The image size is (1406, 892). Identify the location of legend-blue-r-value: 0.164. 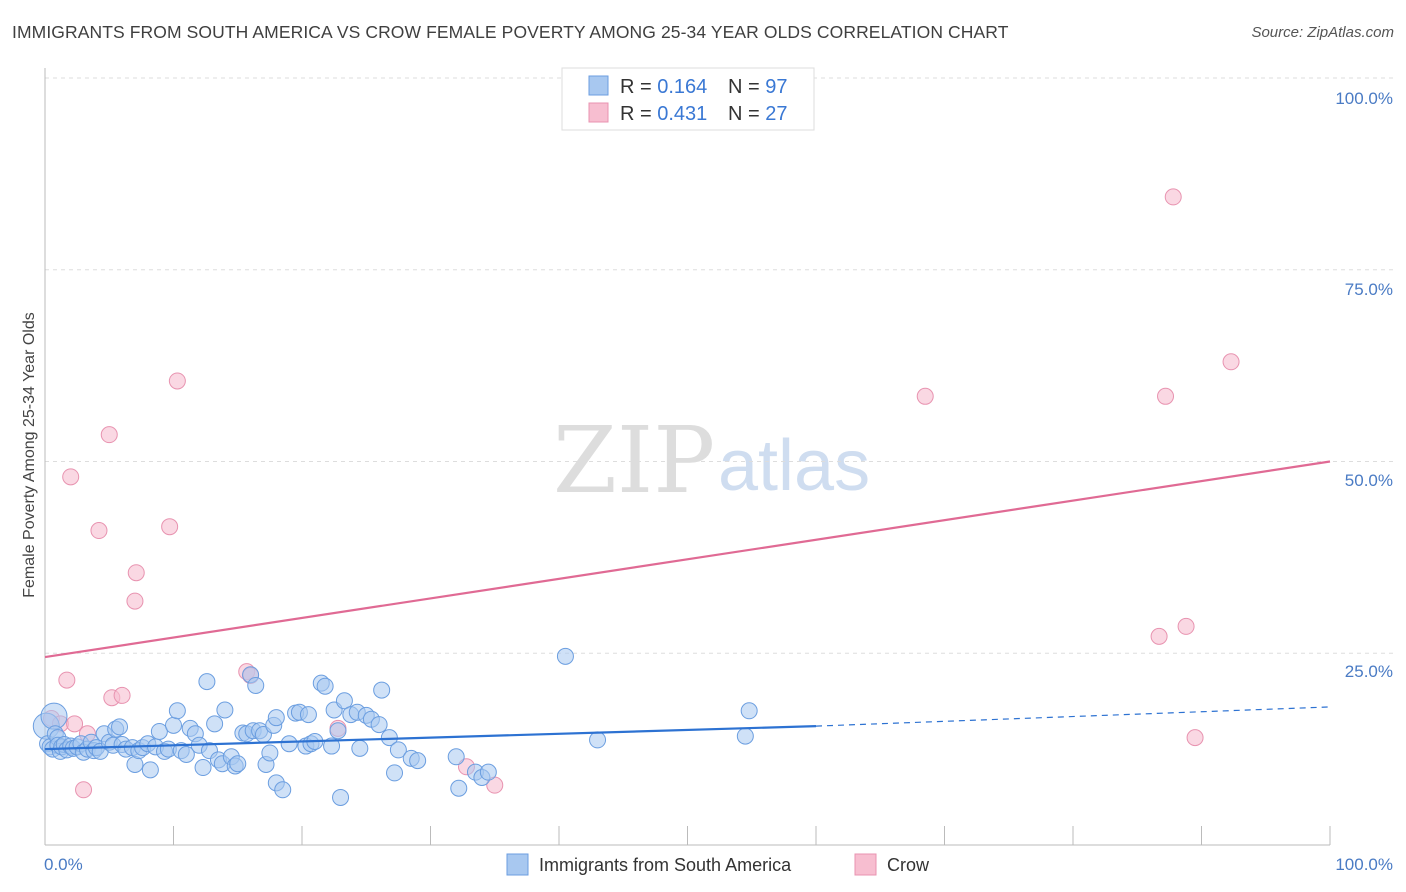
(682, 87).